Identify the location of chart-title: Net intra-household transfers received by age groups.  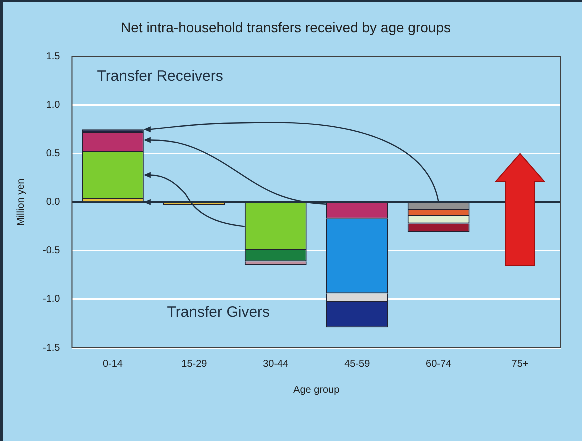
(286, 27).